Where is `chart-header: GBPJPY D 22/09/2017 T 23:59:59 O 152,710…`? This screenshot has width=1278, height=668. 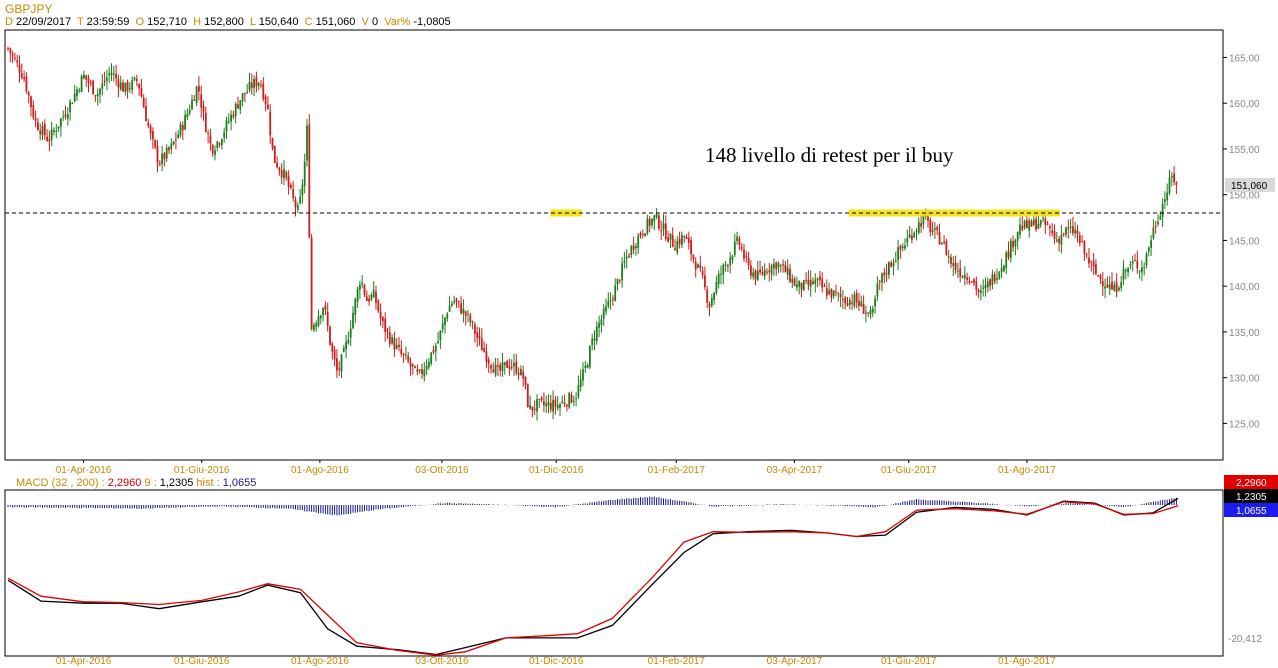 chart-header: GBPJPY D 22/09/2017 T 23:59:59 O 152,710… is located at coordinates (639, 15).